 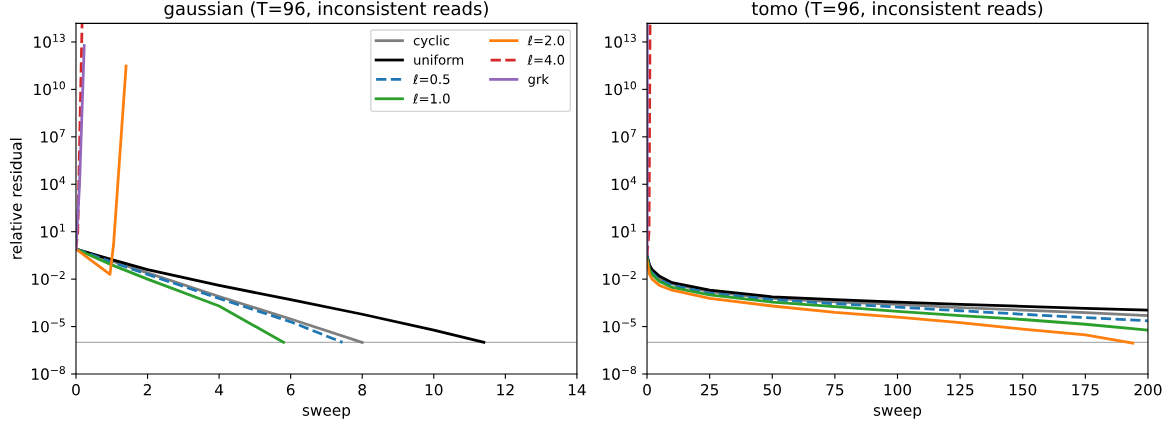 I want to click on legend-label: uniform, so click(x=439, y=59).